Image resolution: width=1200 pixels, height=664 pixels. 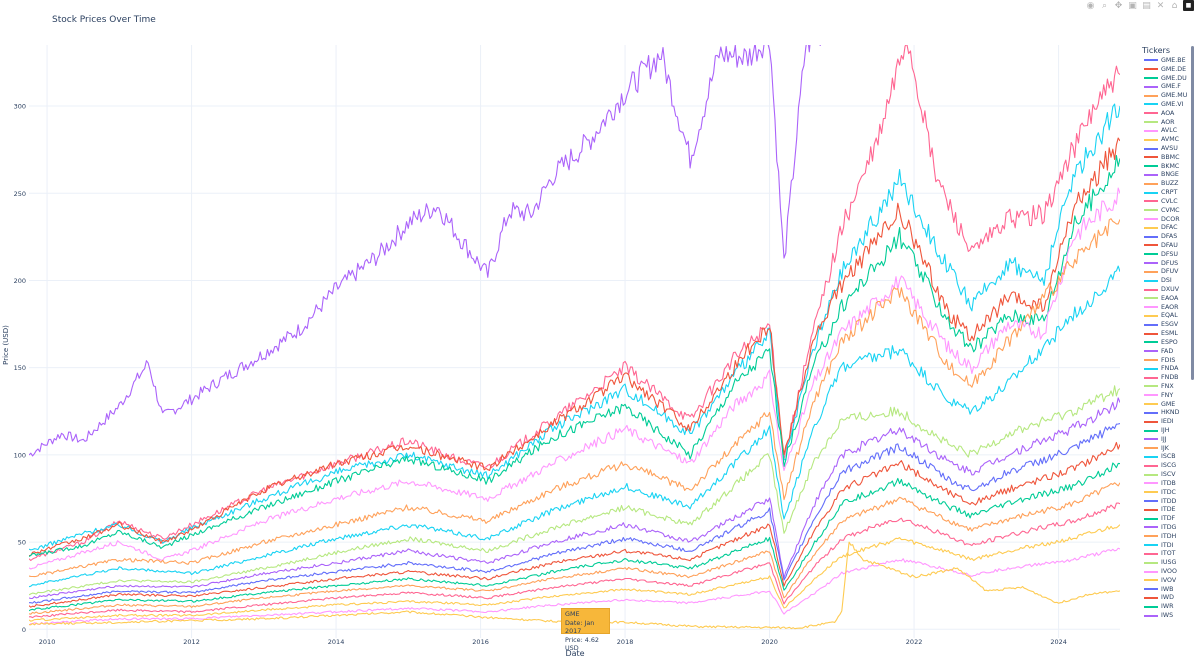 I want to click on legend-item: ISCG, so click(x=1164, y=465).